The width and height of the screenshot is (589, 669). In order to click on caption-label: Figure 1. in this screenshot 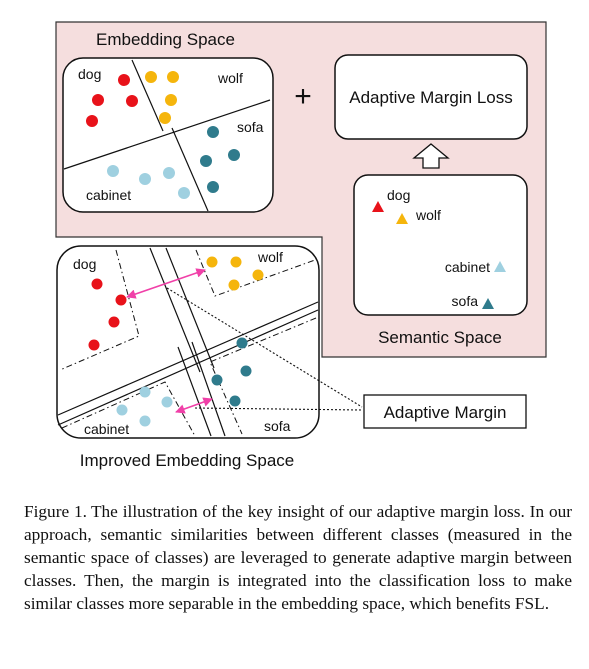, I will do `click(55, 511)`.